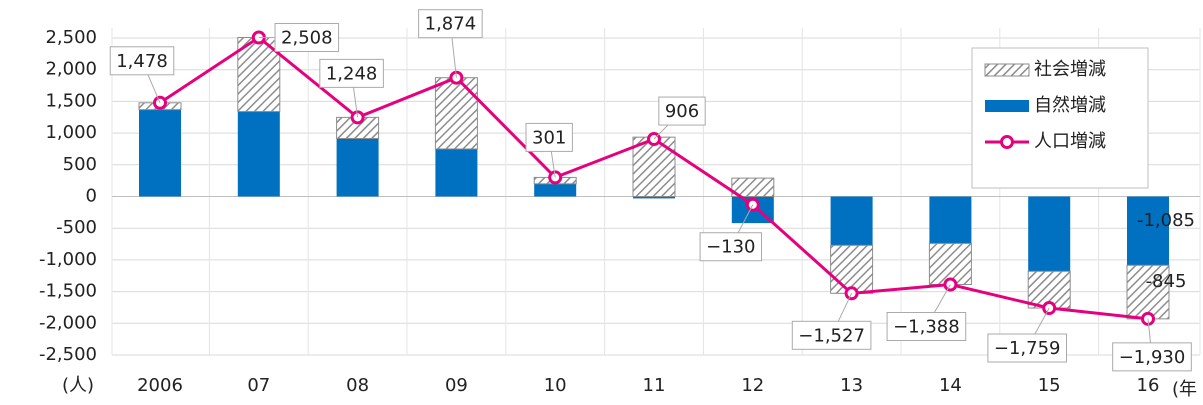  Describe the element at coordinates (1166, 281) in the screenshot. I see `bar-value-label: -845` at that location.